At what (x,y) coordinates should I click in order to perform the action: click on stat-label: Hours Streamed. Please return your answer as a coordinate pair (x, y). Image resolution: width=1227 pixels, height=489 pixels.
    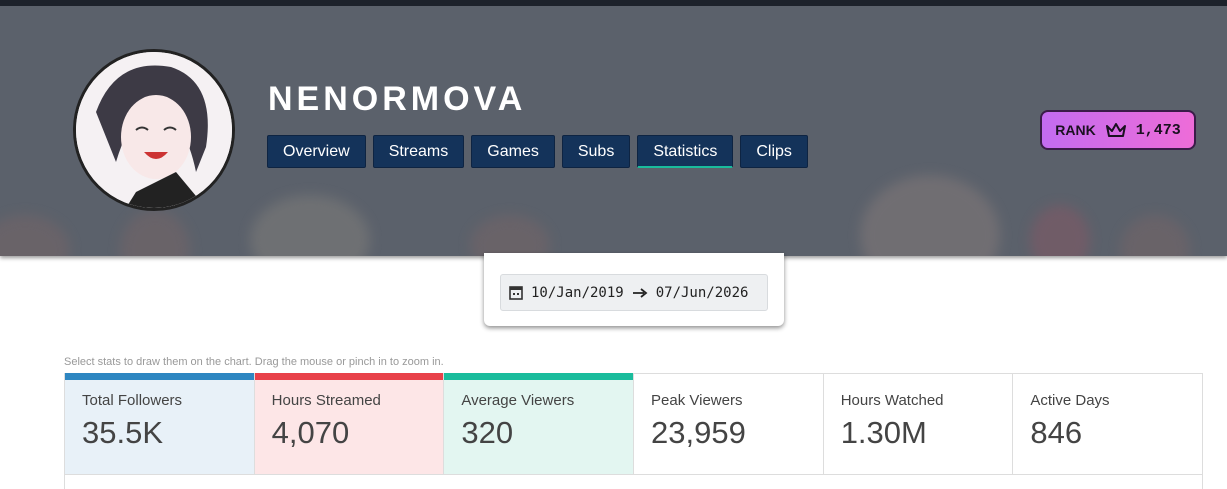
    Looking at the image, I should click on (326, 400).